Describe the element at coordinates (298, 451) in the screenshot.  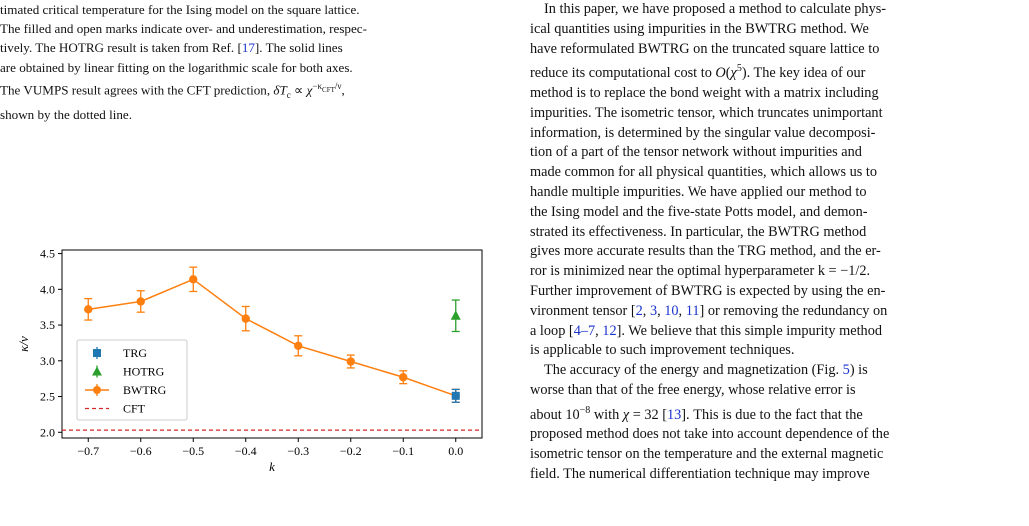
I see `x-tick-label: −0.3` at that location.